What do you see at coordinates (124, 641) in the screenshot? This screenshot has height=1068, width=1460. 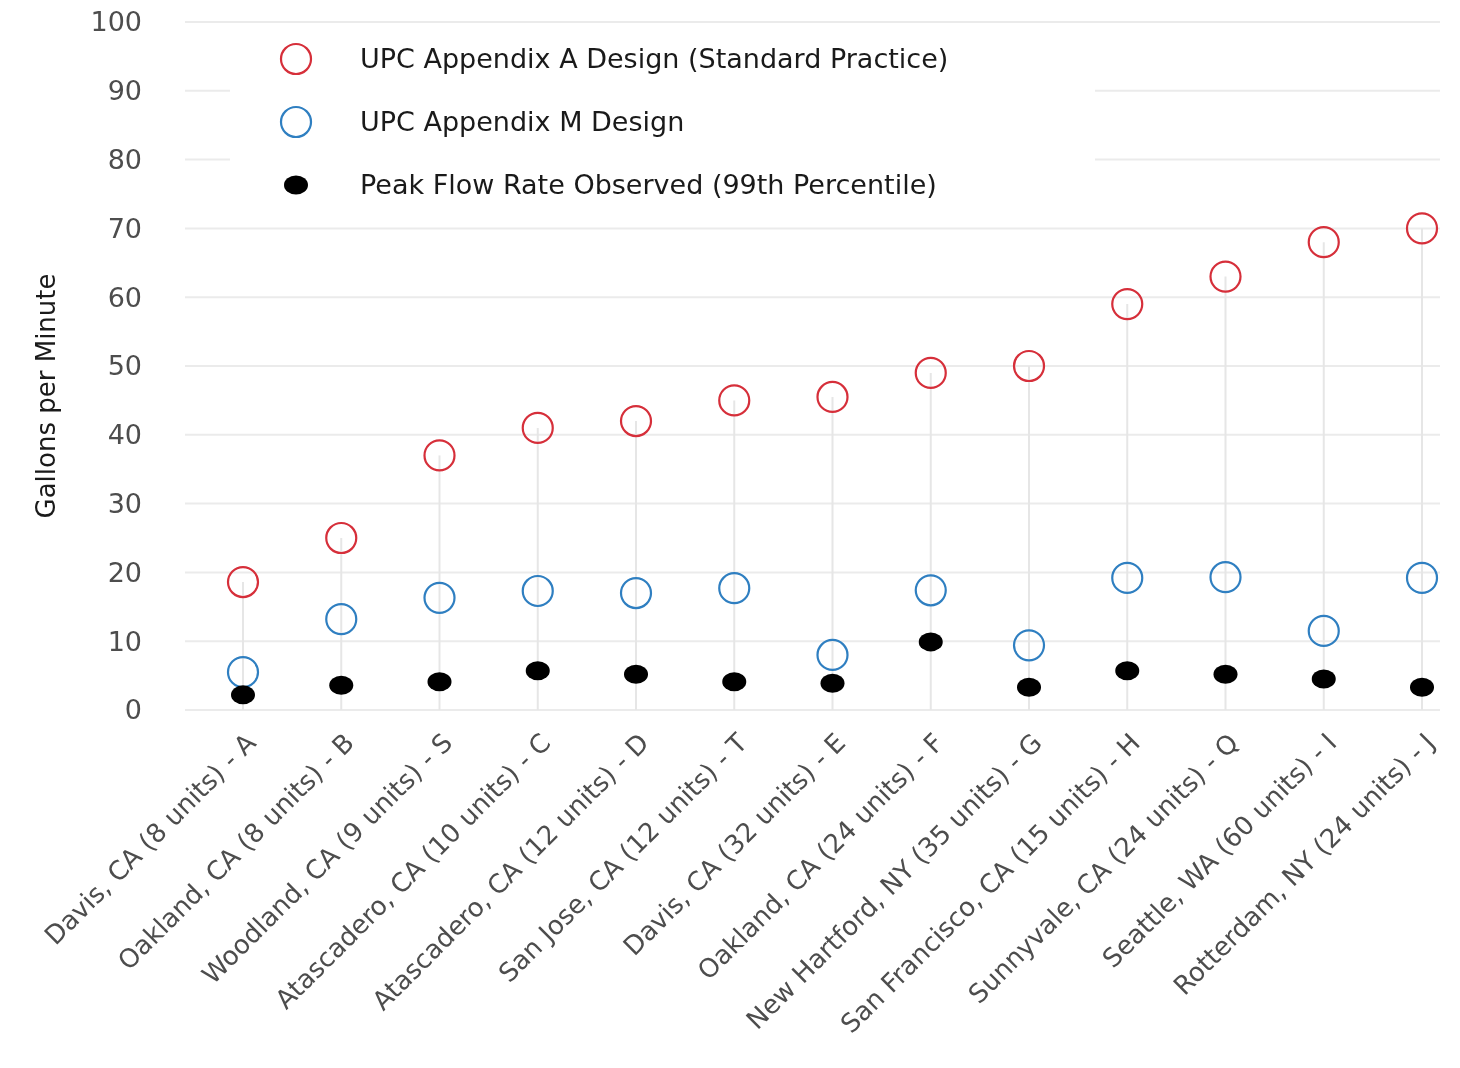 I see `y-tick-label: 10` at bounding box center [124, 641].